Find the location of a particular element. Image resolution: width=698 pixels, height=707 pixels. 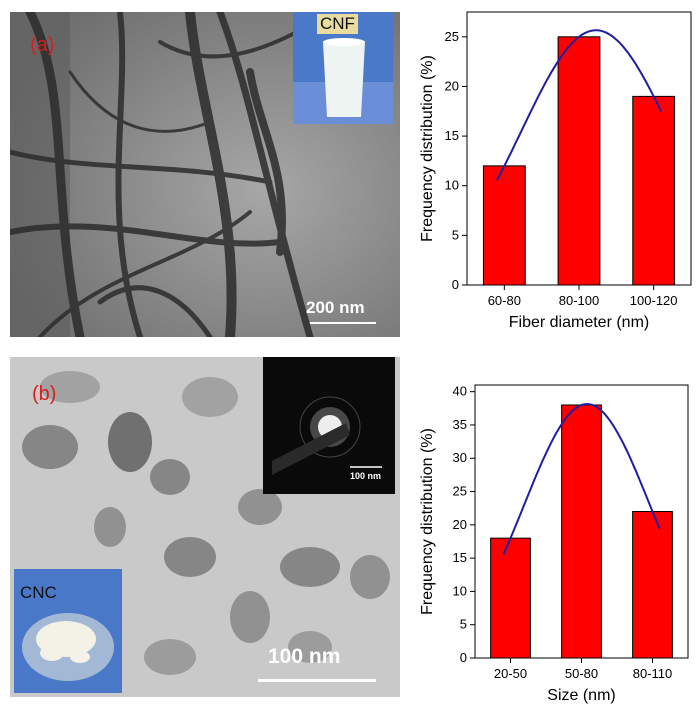

y-tick-label-1-3: 15 is located at coordinates (460, 557).